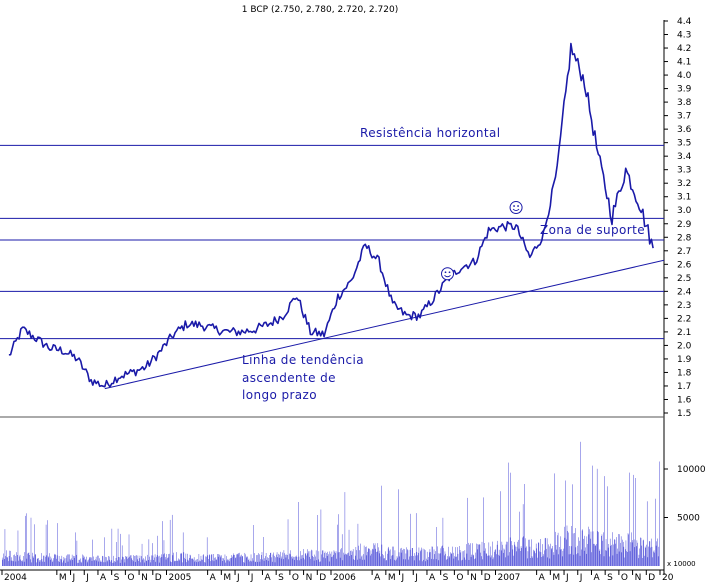 Image resolution: width=707 pixels, height=582 pixels. Describe the element at coordinates (668, 577) in the screenshot. I see `time-tick-label: 20` at that location.